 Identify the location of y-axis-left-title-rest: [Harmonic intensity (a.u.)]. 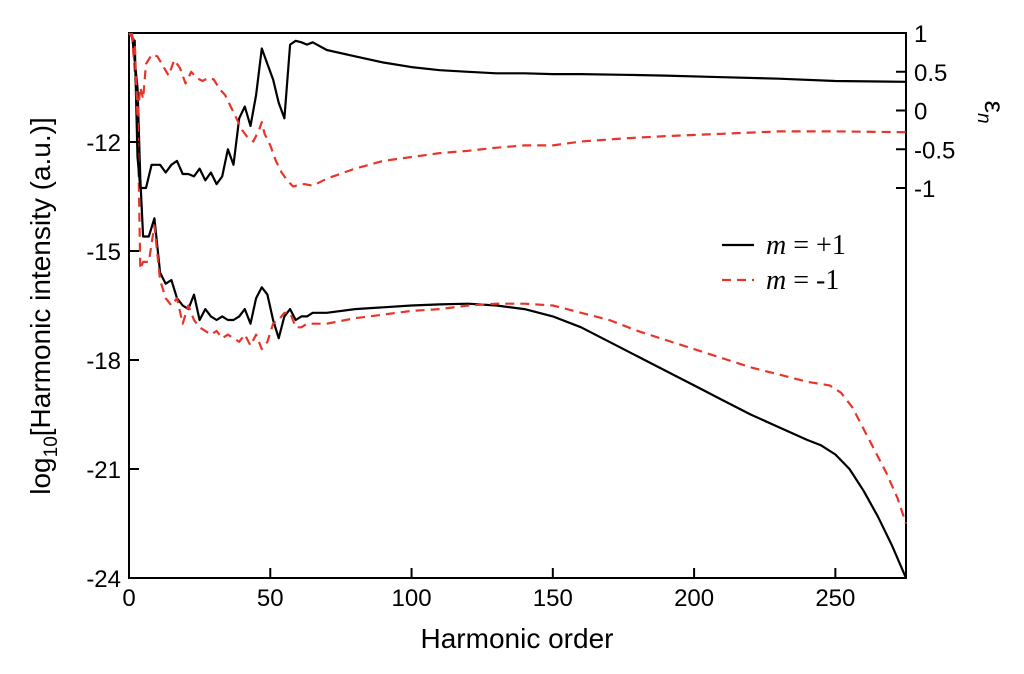
(40, 276).